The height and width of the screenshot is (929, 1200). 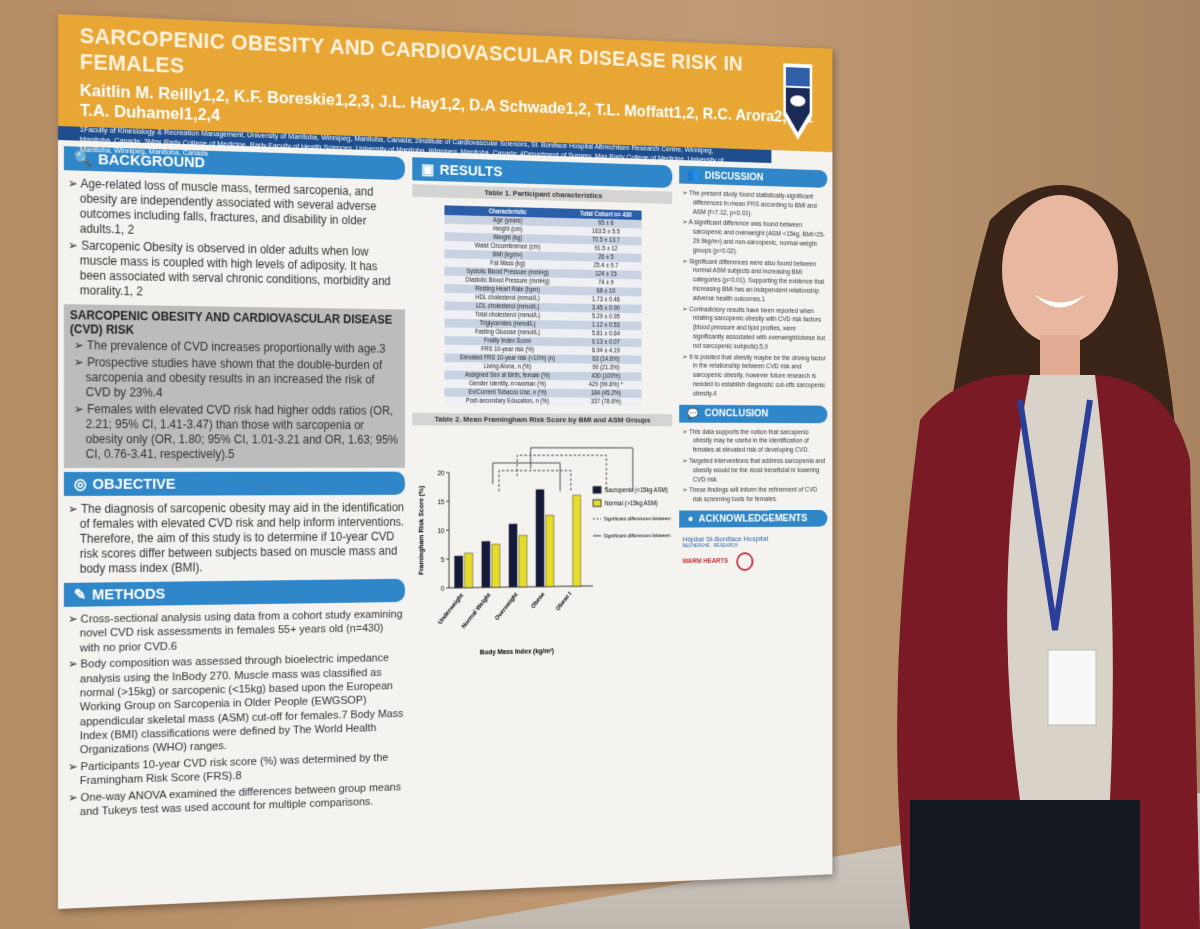 What do you see at coordinates (476, 610) in the screenshot?
I see `x-tick-label: Normal Weight` at bounding box center [476, 610].